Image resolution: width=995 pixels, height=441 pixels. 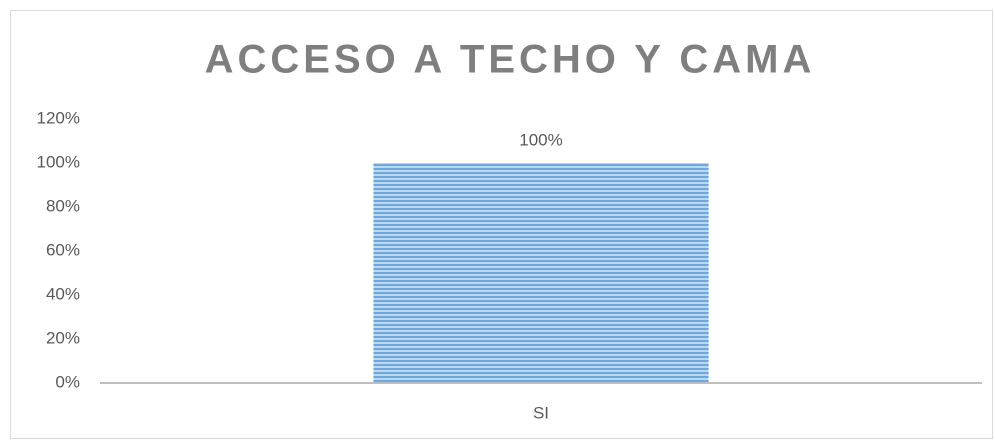 I want to click on y-tick-label: 20%, so click(x=63, y=337).